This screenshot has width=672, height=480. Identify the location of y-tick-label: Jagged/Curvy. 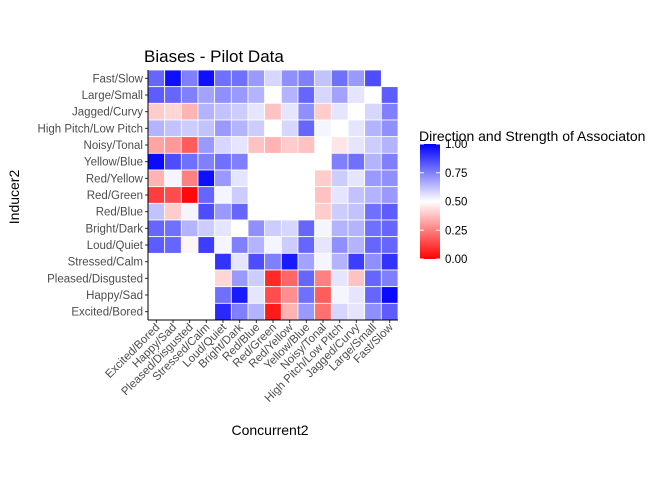
(107, 113).